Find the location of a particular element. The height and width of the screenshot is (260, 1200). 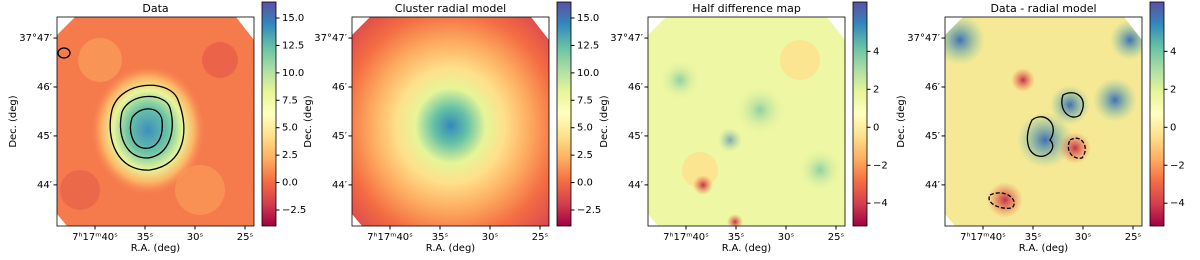

panel-title: Data is located at coordinates (155, 8).